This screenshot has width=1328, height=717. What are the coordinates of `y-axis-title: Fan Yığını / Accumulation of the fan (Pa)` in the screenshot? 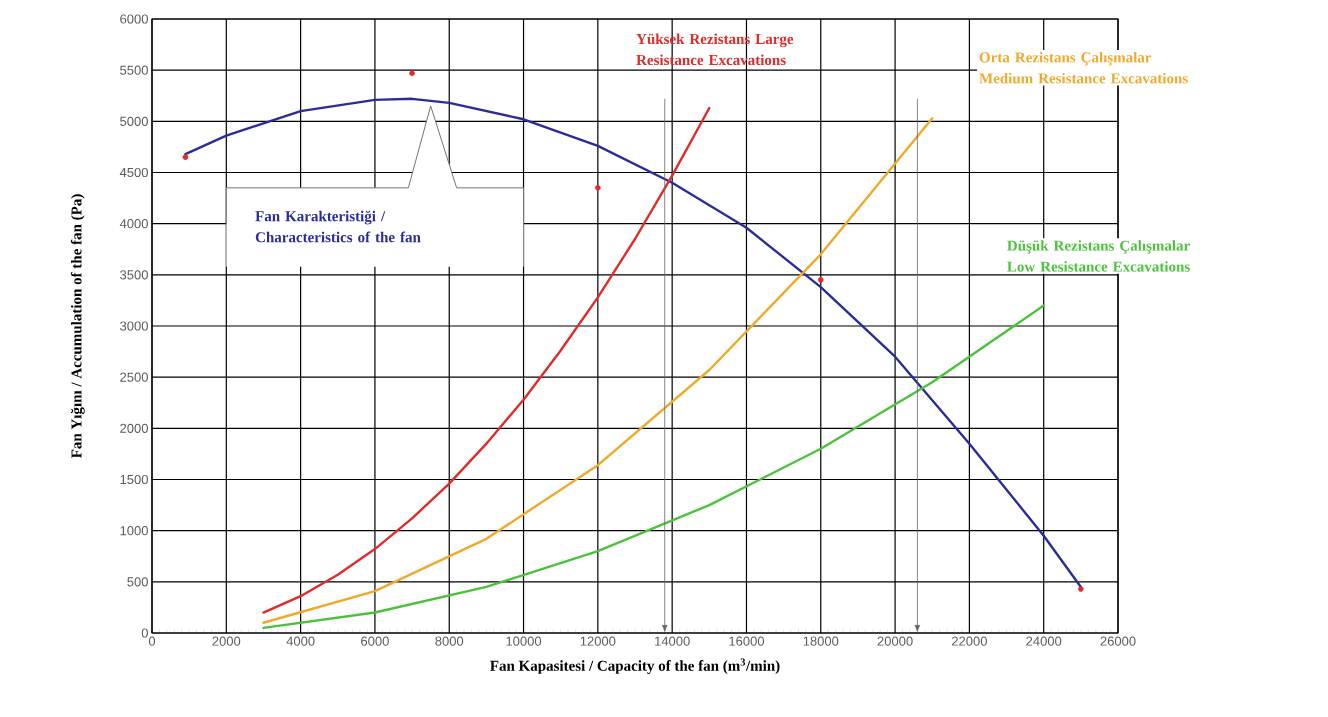 It's located at (77, 326).